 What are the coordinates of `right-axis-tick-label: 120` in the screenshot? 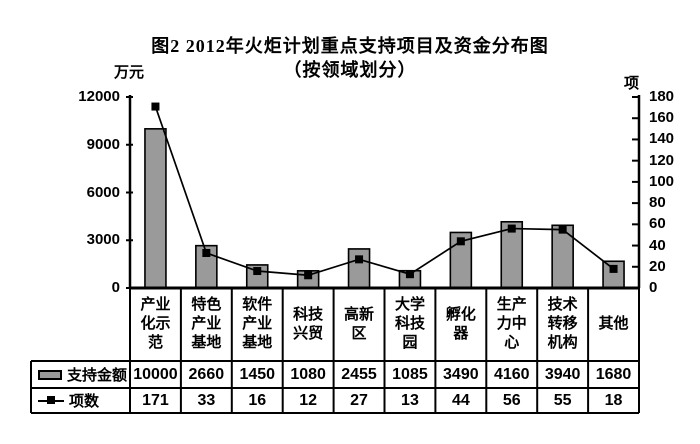 It's located at (662, 160).